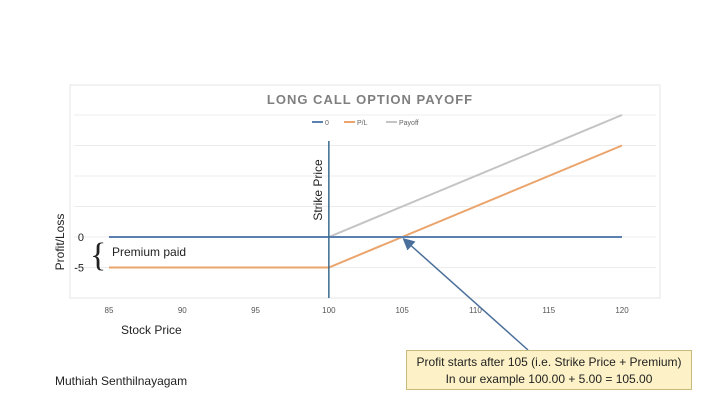  I want to click on x-tick-labels: 85 90 95 100 105 110 115 120, so click(367, 310).